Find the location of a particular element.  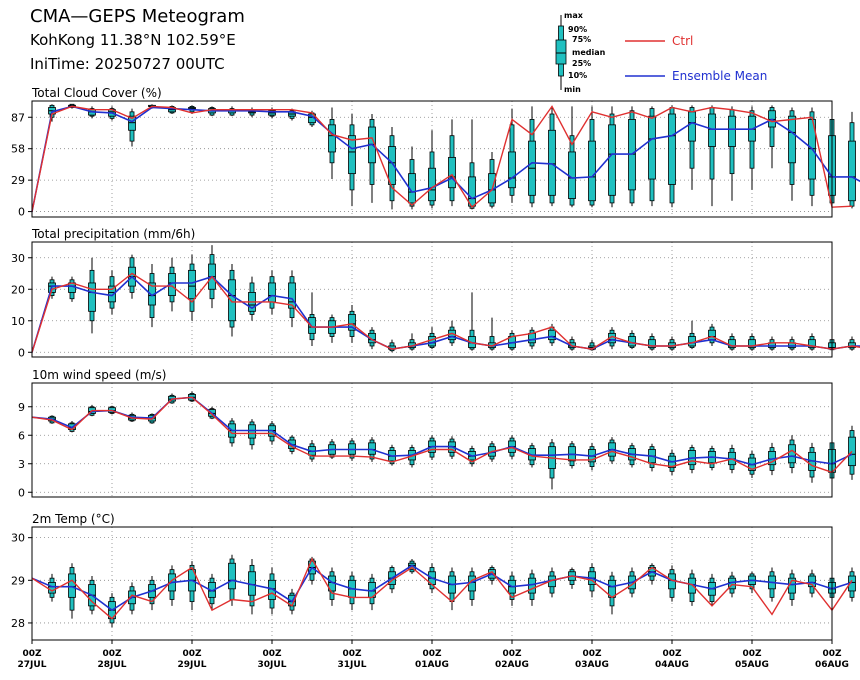

x-tick-label-date: 01AUG is located at coordinates (432, 665).